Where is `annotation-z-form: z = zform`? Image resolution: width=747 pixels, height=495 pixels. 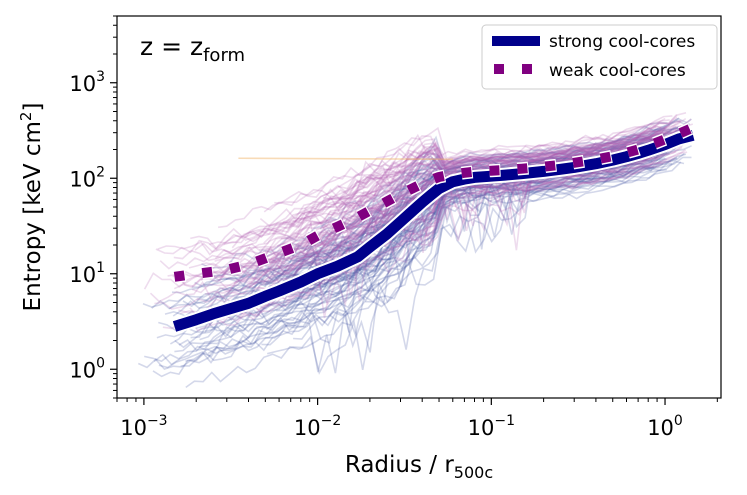
annotation-z-form: z = zform is located at coordinates (192, 49).